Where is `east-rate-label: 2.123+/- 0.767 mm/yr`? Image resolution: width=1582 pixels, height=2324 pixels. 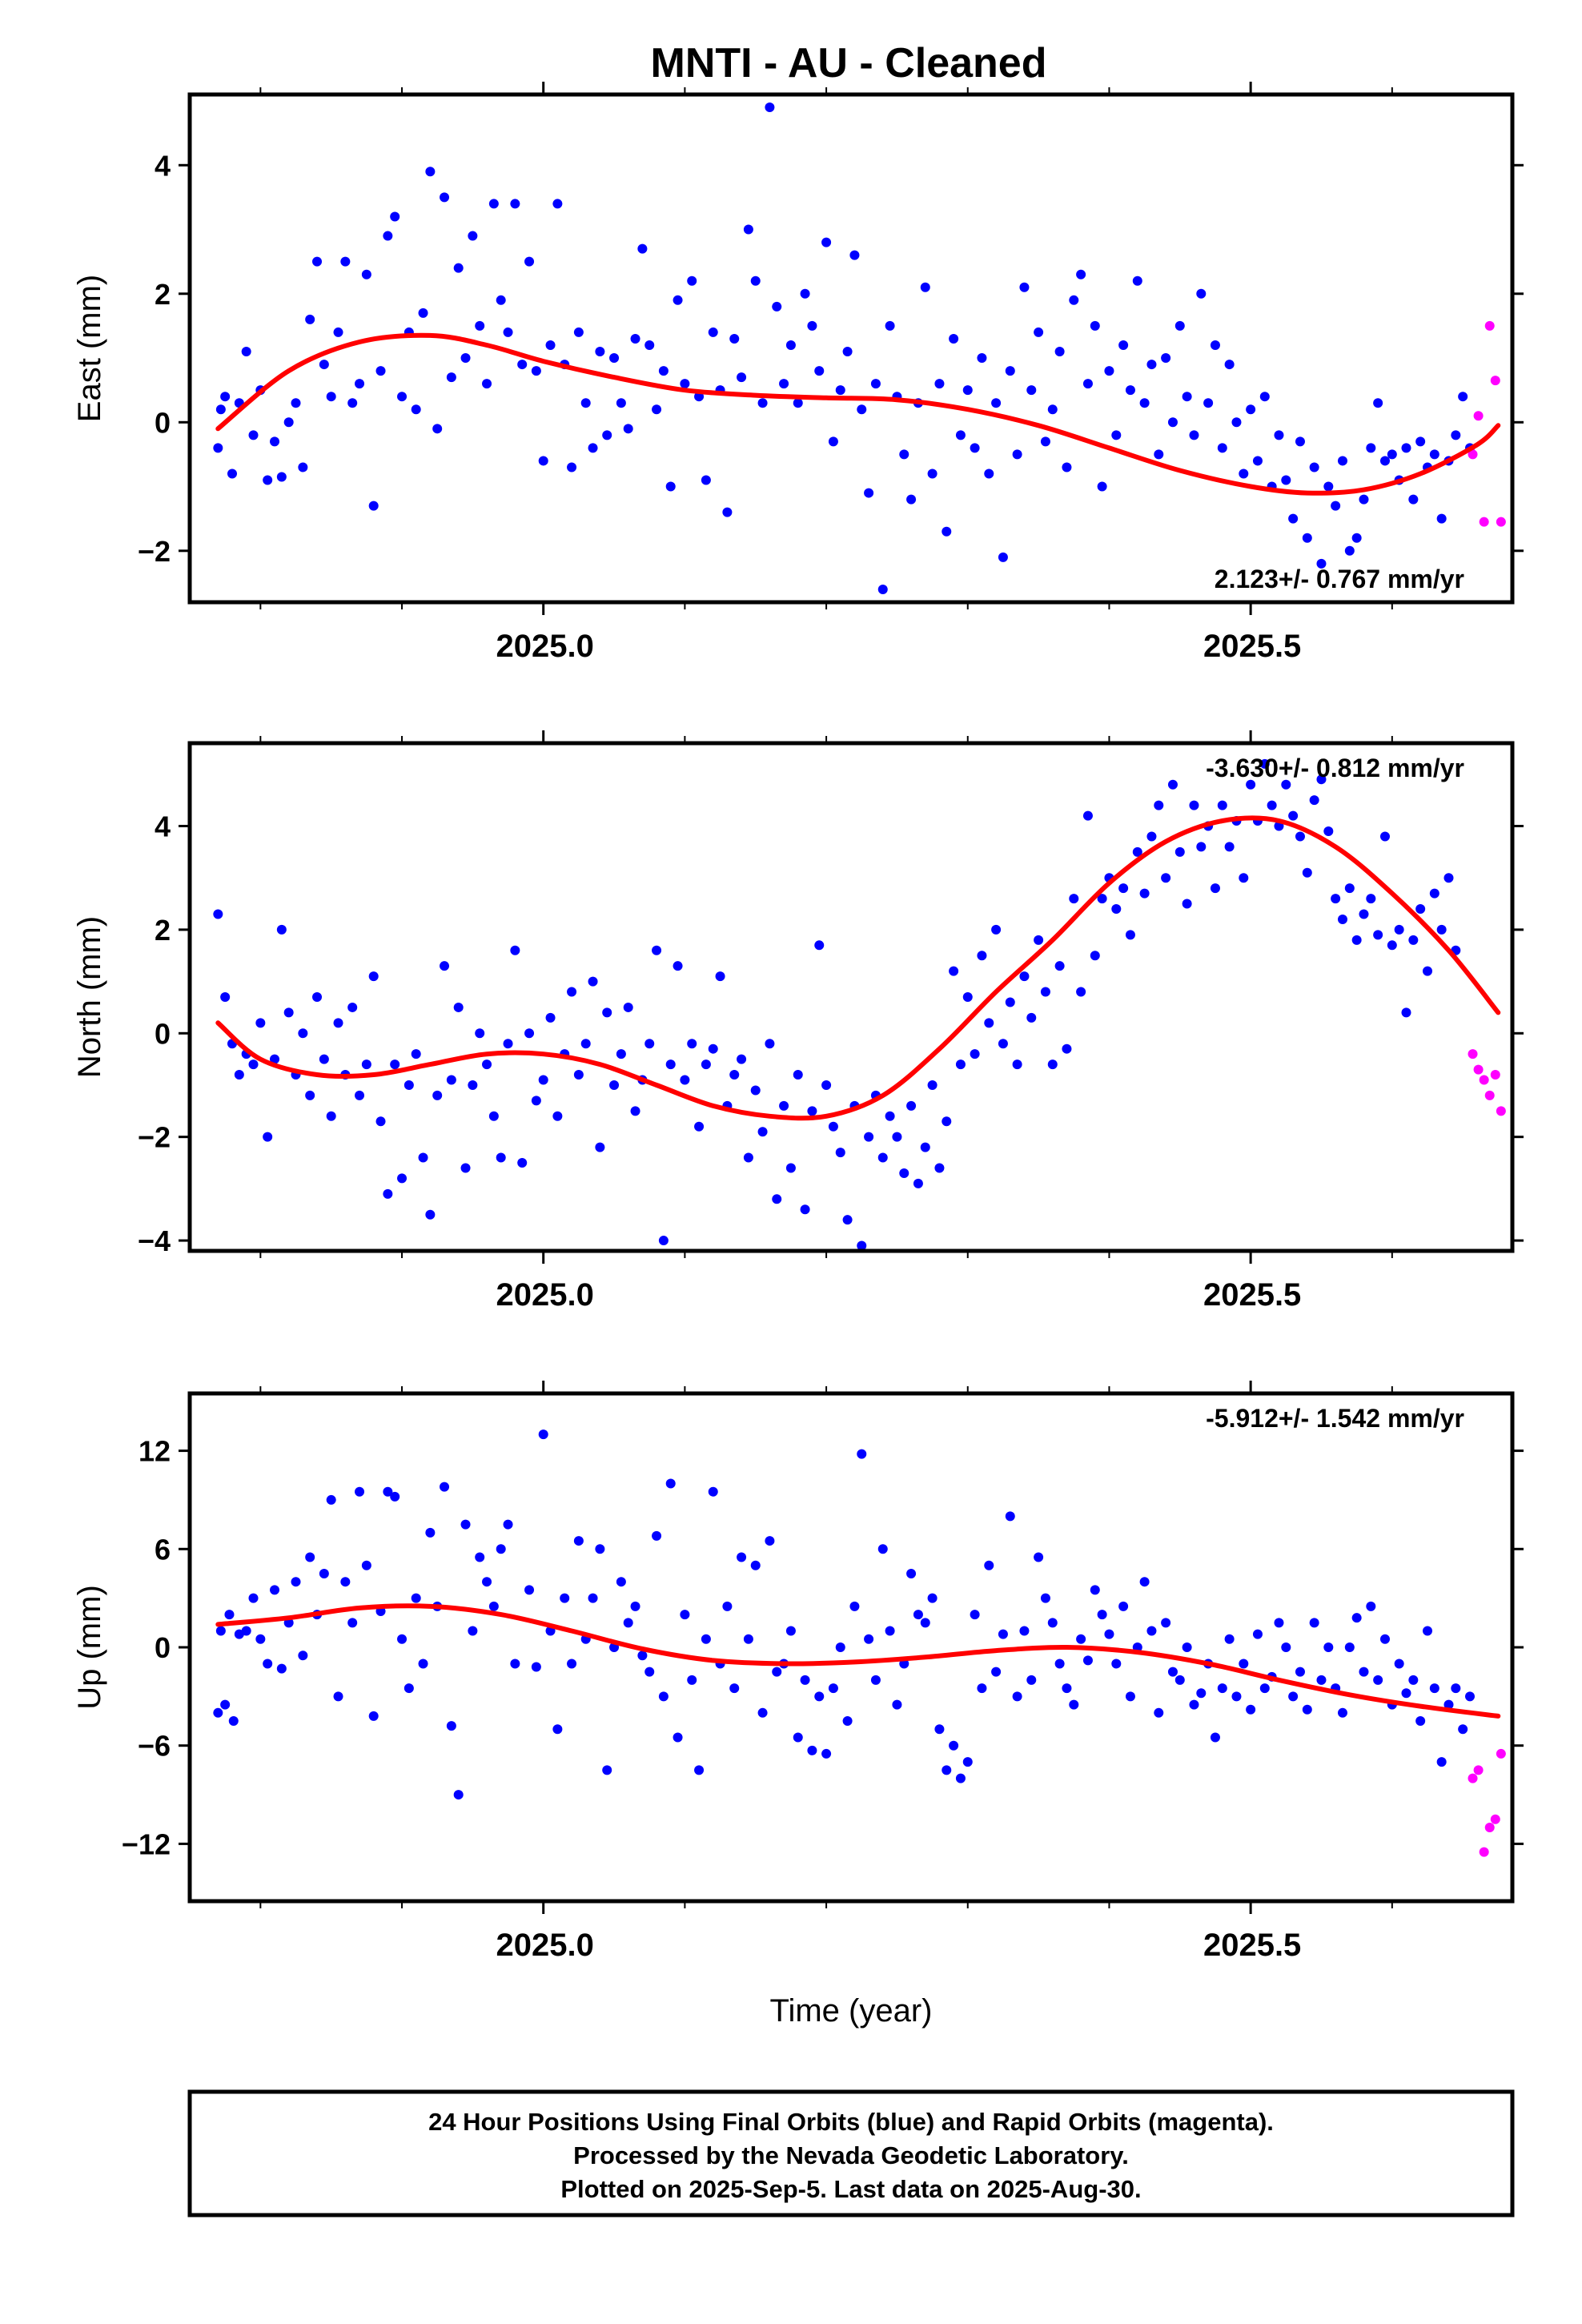
east-rate-label: 2.123+/- 0.767 mm/yr is located at coordinates (1339, 579).